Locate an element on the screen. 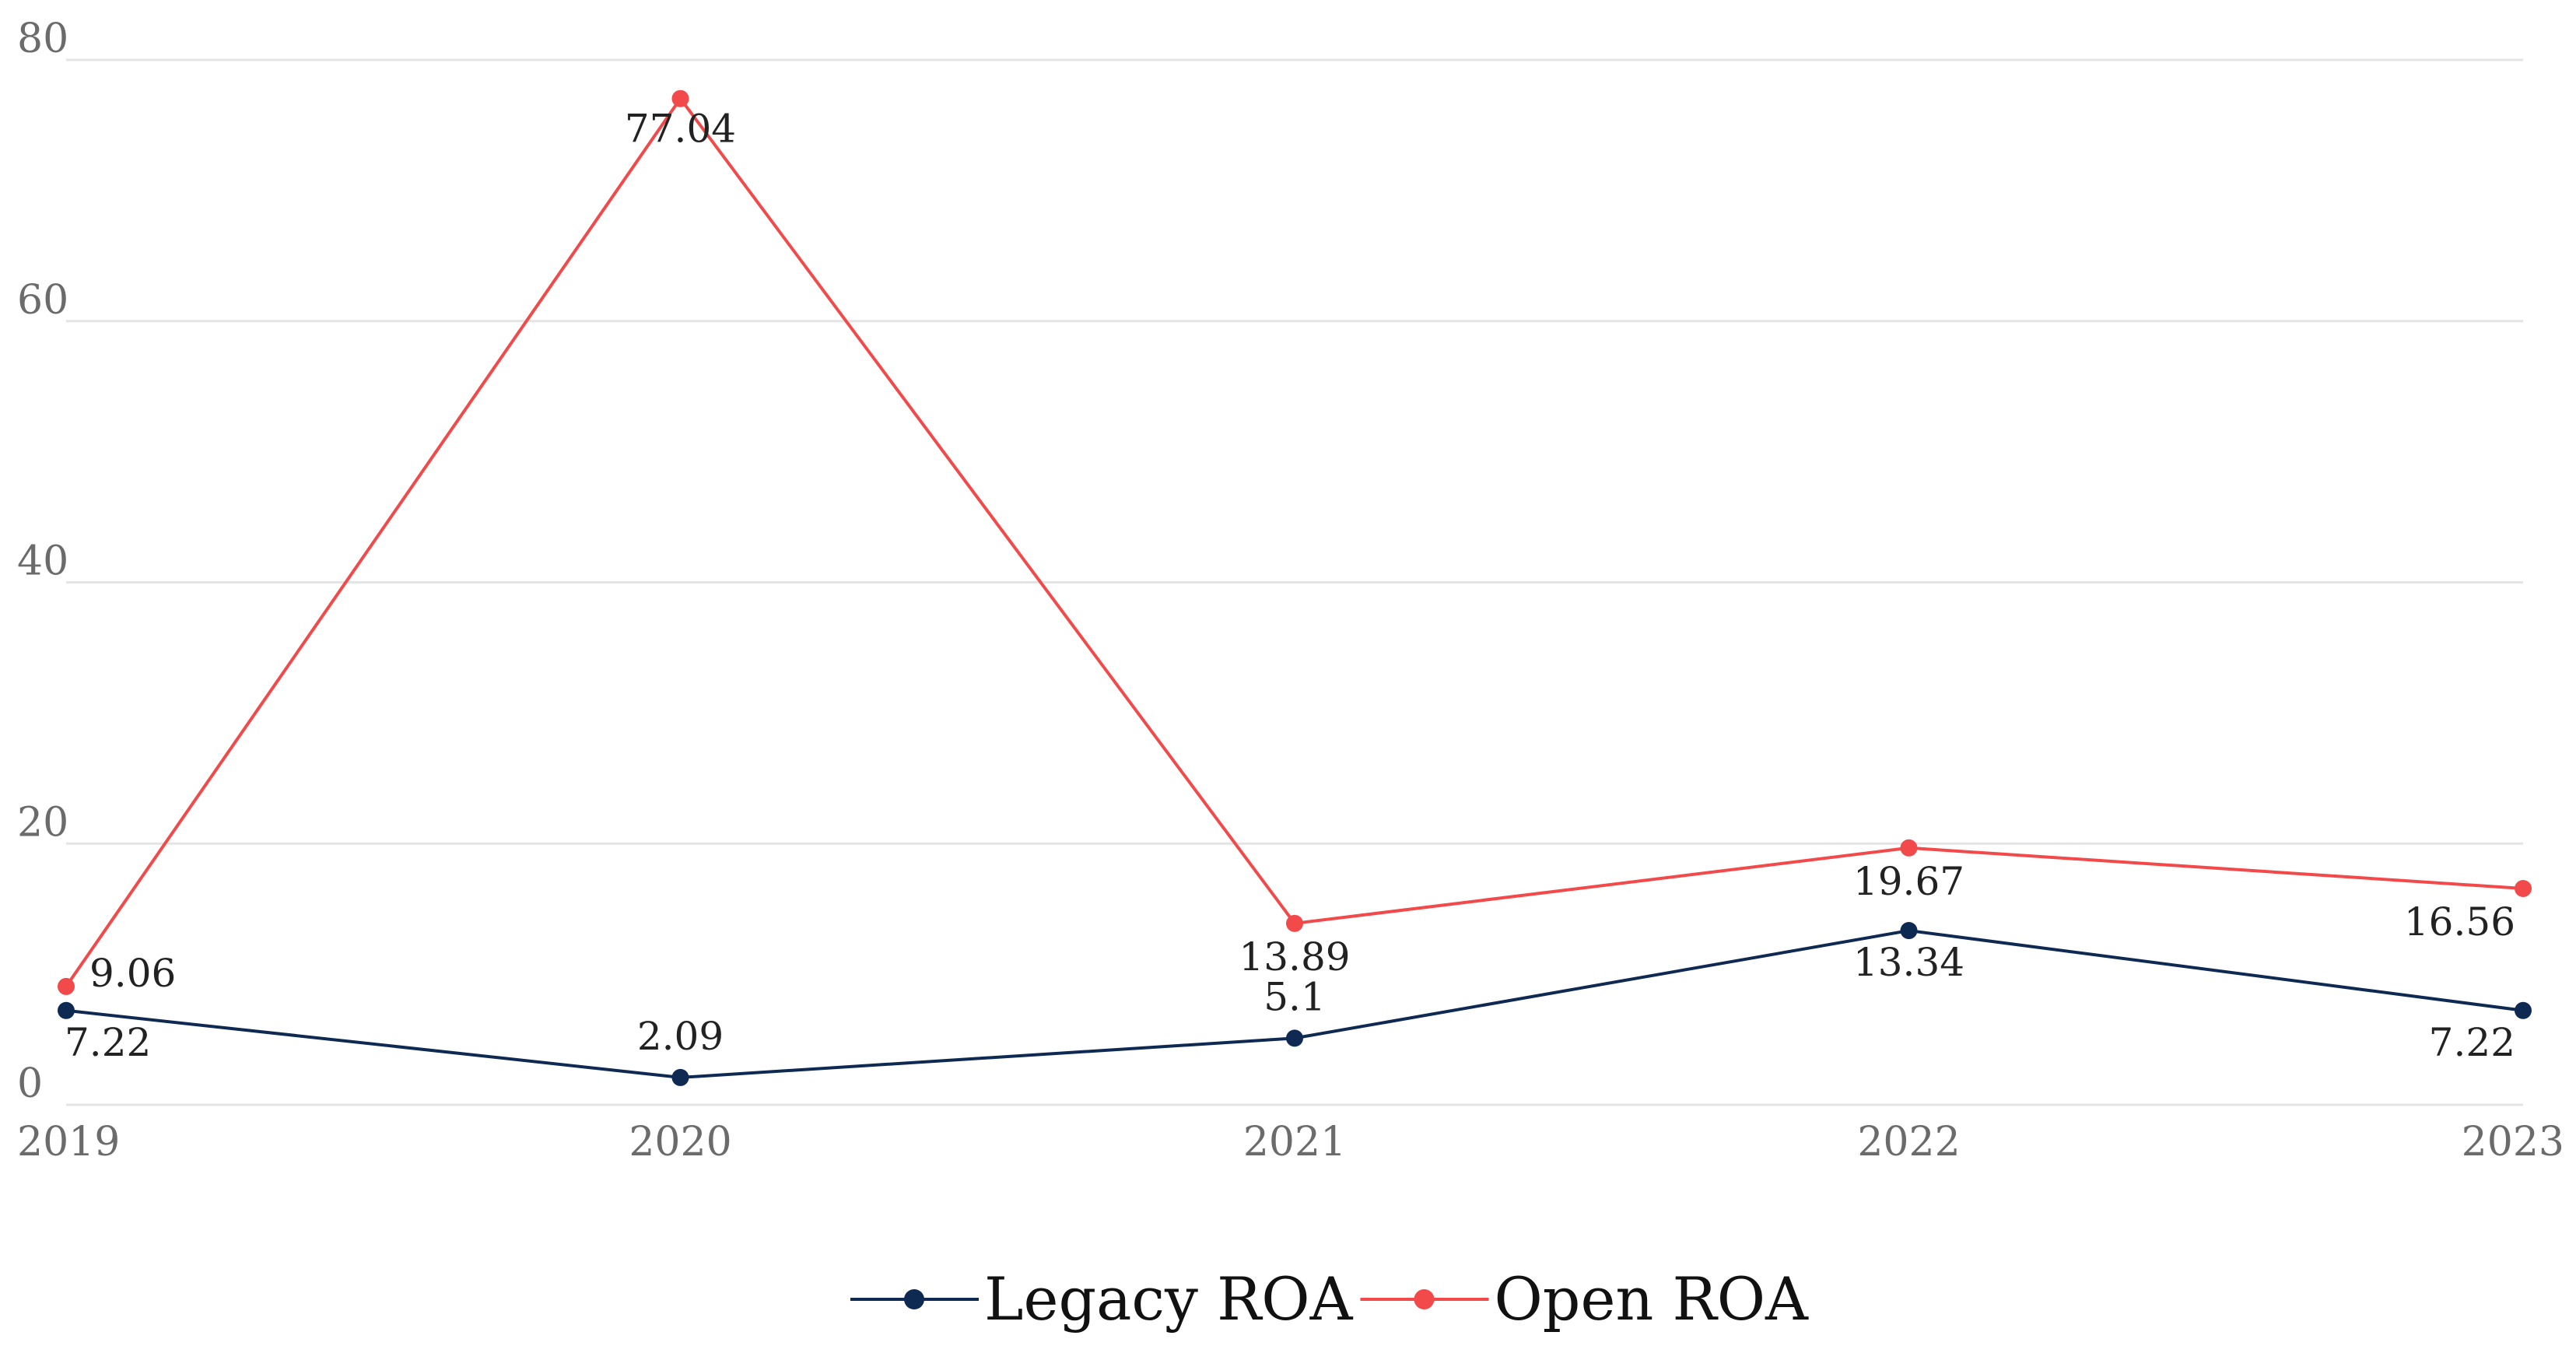  open-roa-point-2020 is located at coordinates (680, 98).